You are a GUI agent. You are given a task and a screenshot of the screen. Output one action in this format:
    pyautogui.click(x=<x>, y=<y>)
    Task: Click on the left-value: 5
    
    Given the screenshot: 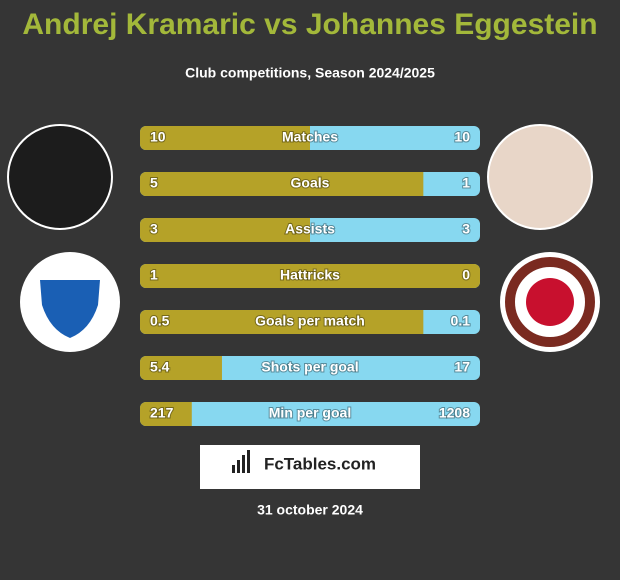 What is the action you would take?
    pyautogui.click(x=154, y=183)
    